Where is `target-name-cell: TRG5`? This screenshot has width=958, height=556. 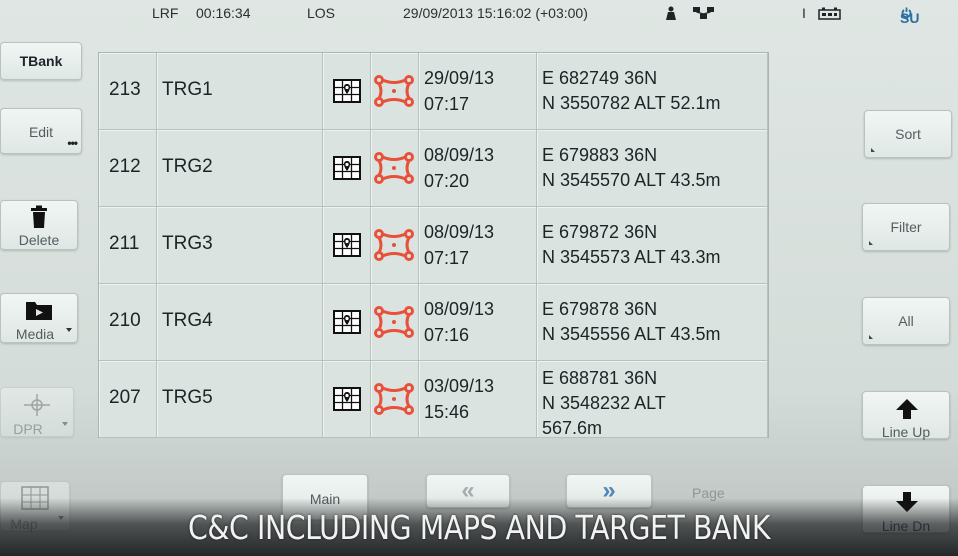 target-name-cell: TRG5 is located at coordinates (240, 399).